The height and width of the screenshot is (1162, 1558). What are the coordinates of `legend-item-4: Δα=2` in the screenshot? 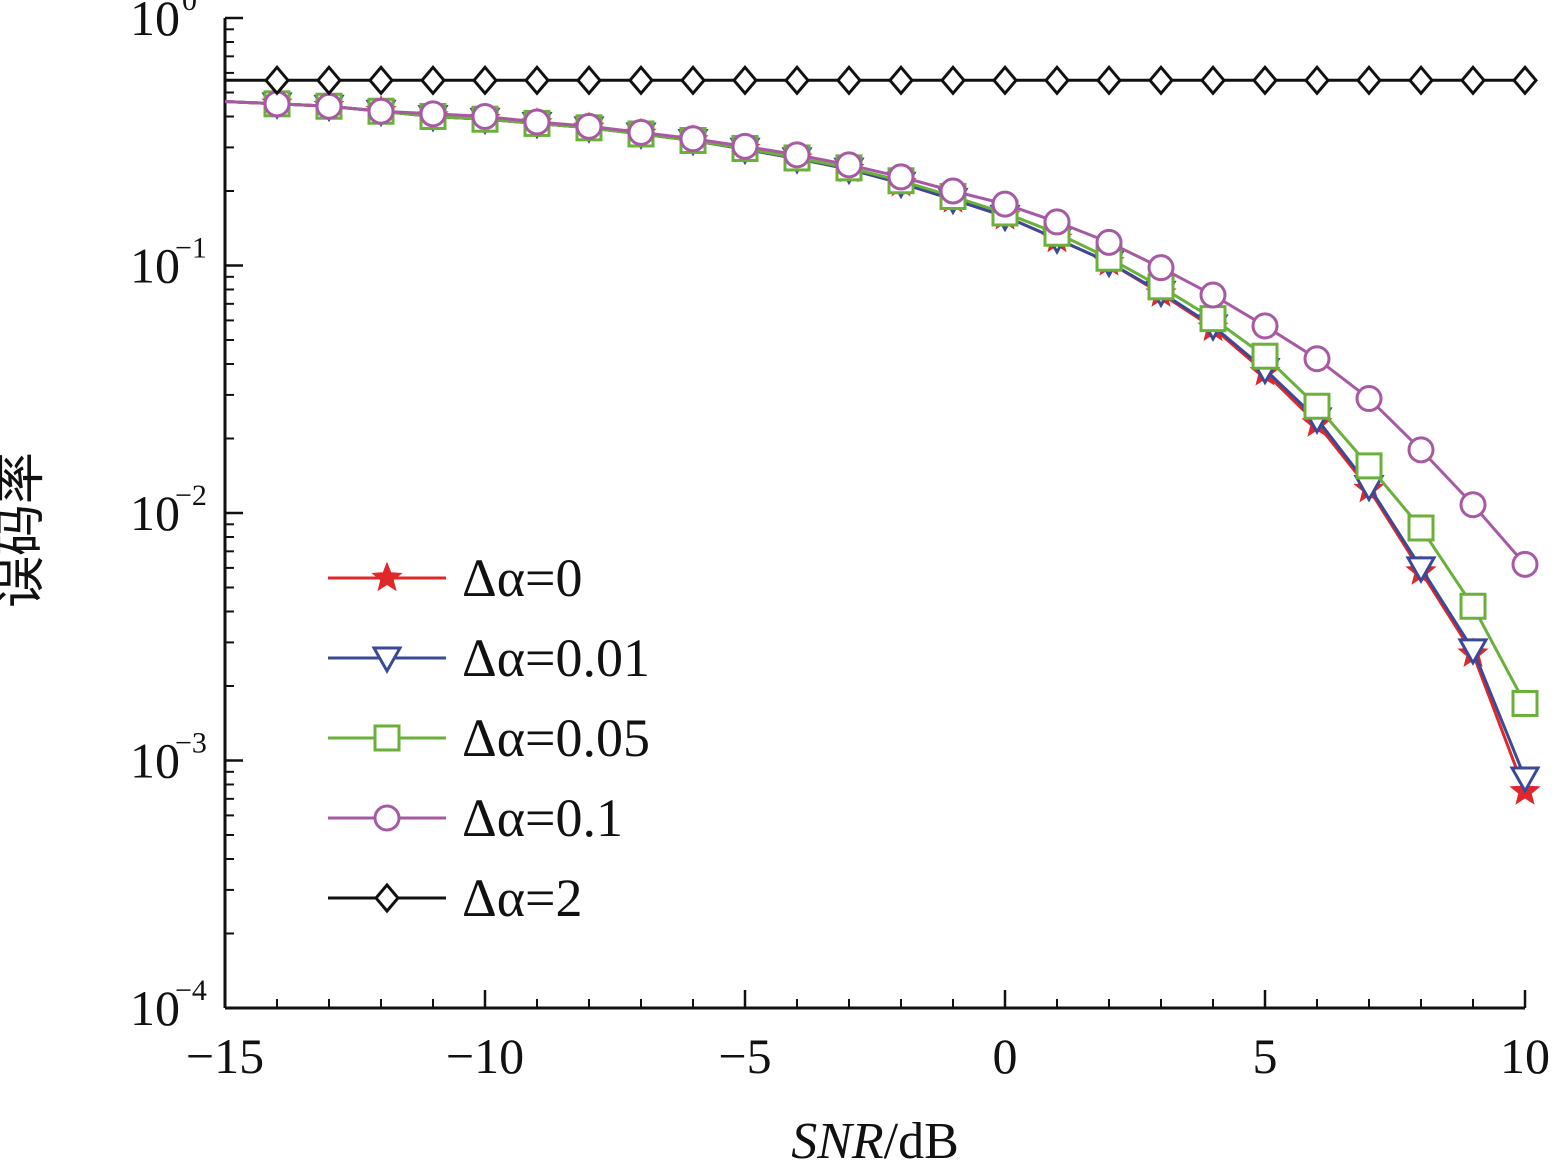 It's located at (455, 898).